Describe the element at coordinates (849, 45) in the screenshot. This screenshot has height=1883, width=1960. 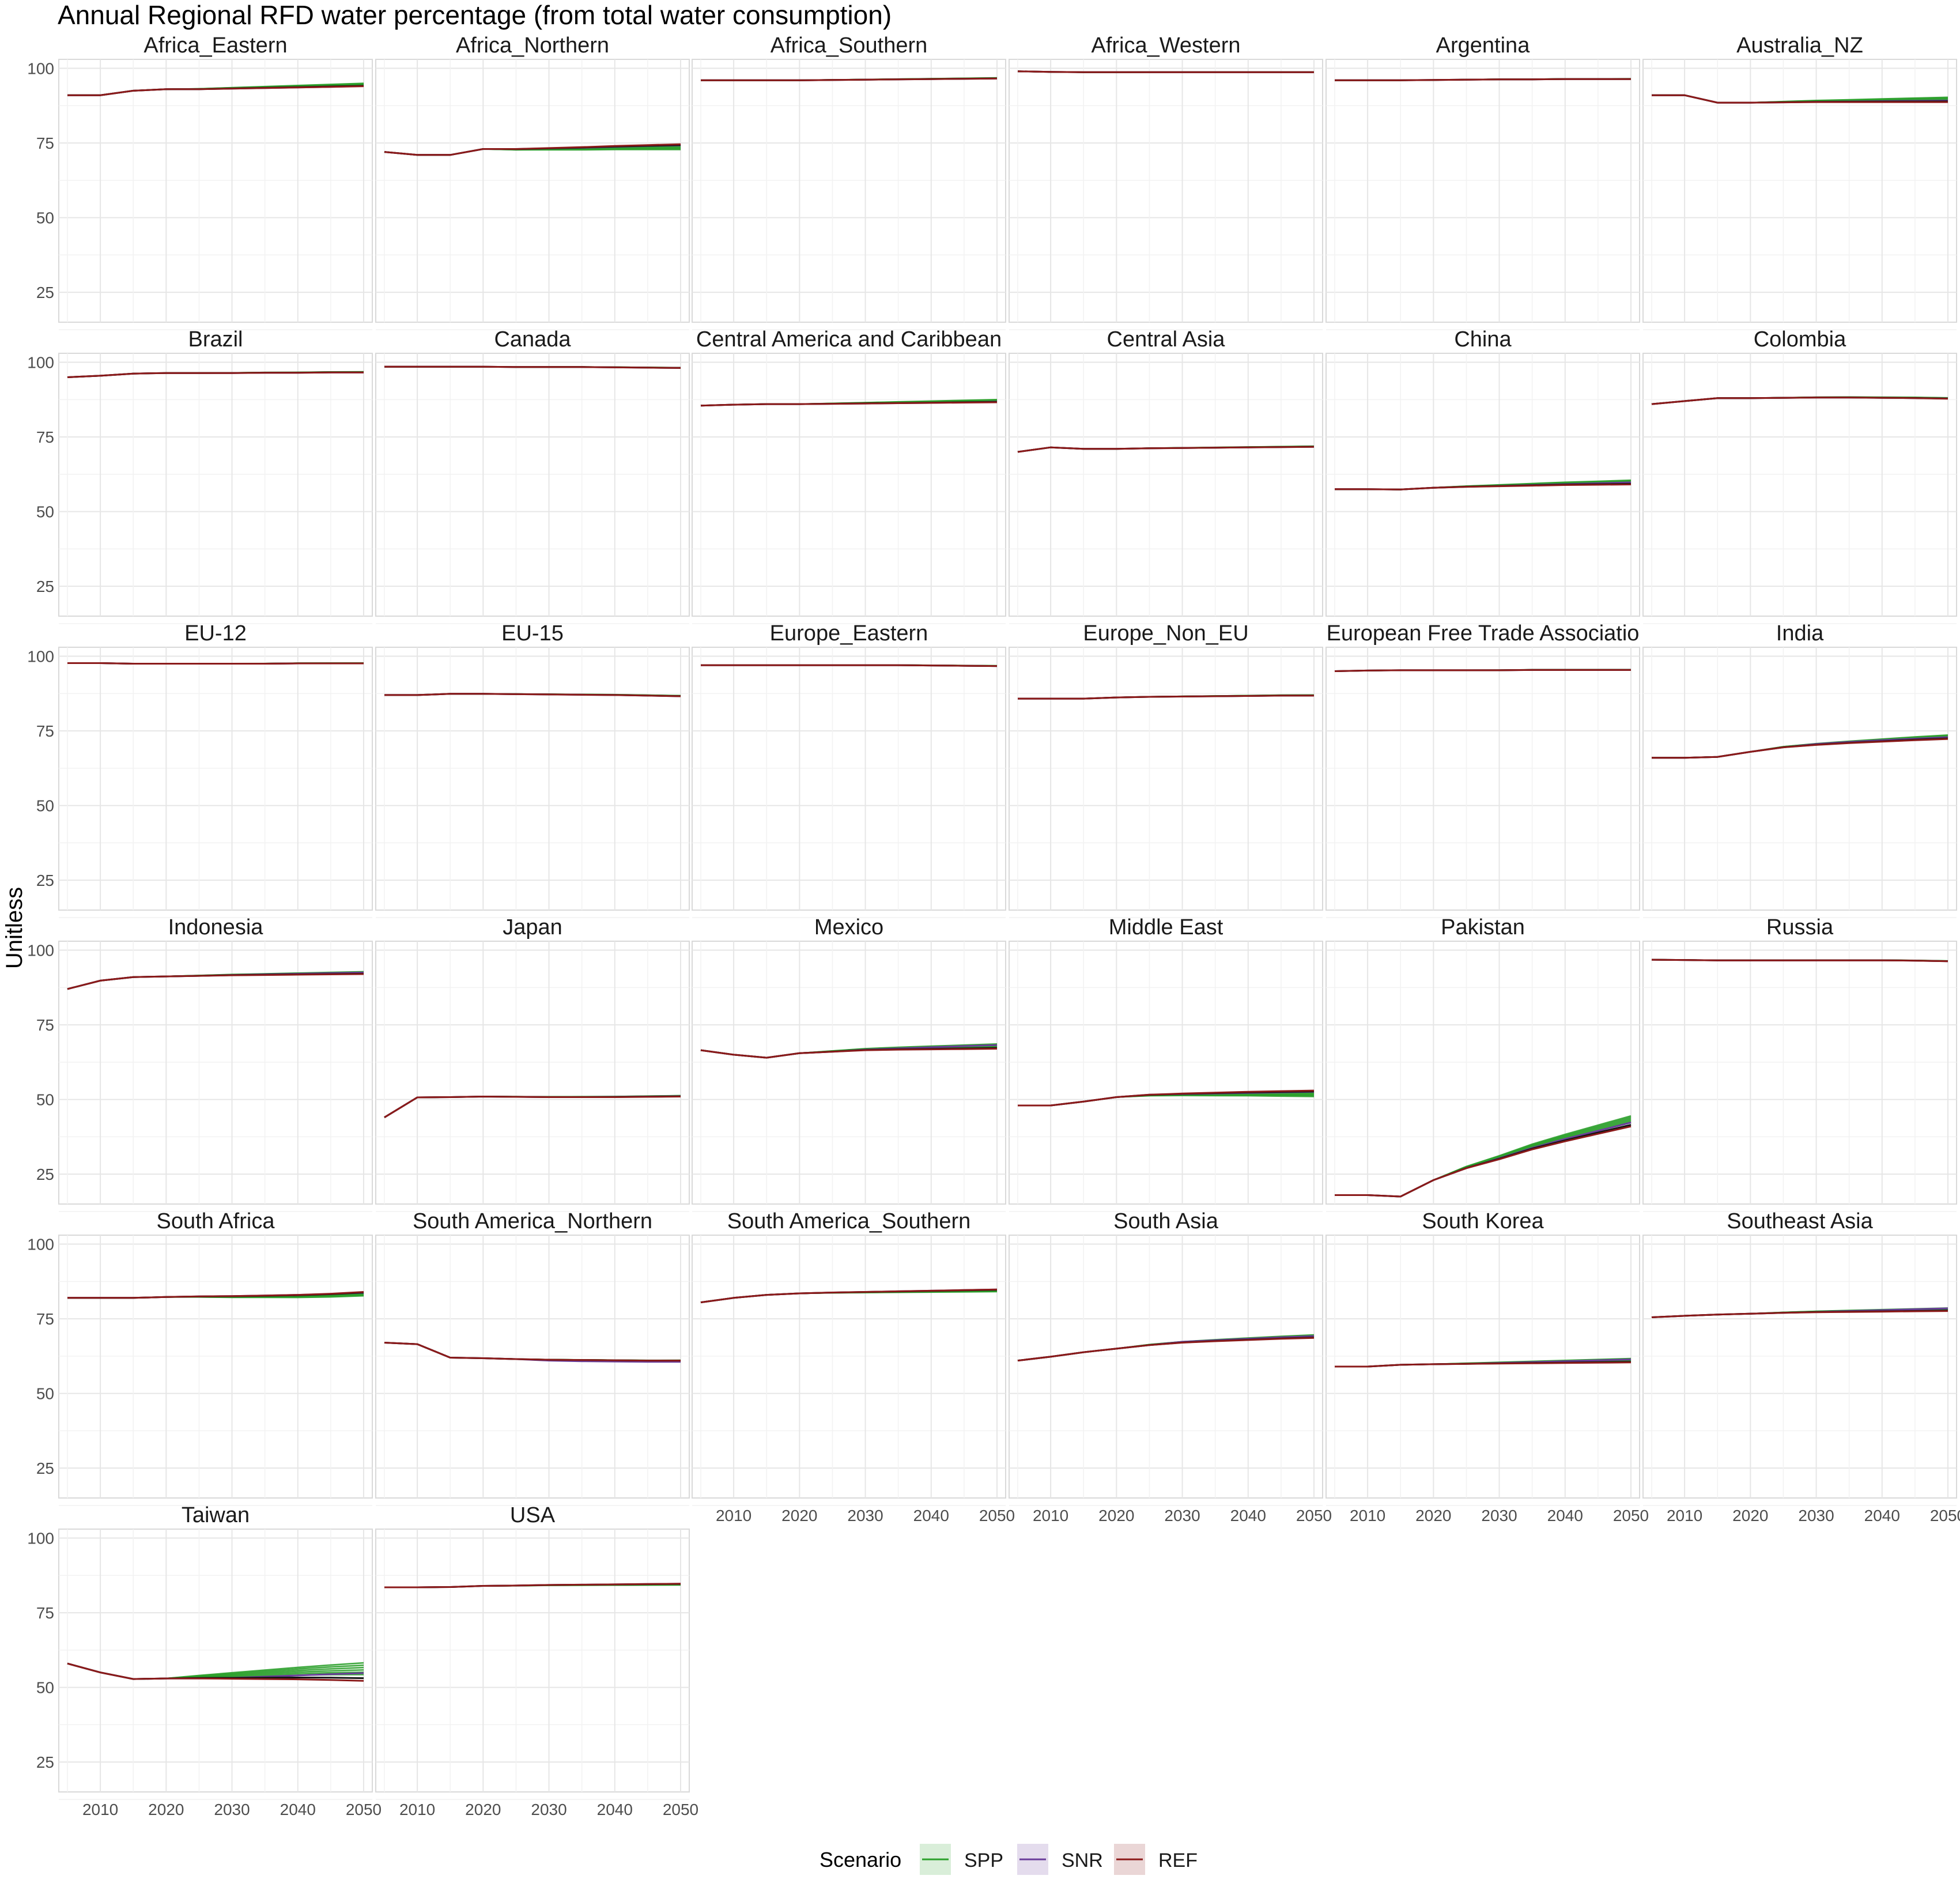
I see `panel-label: Africa_Southern` at that location.